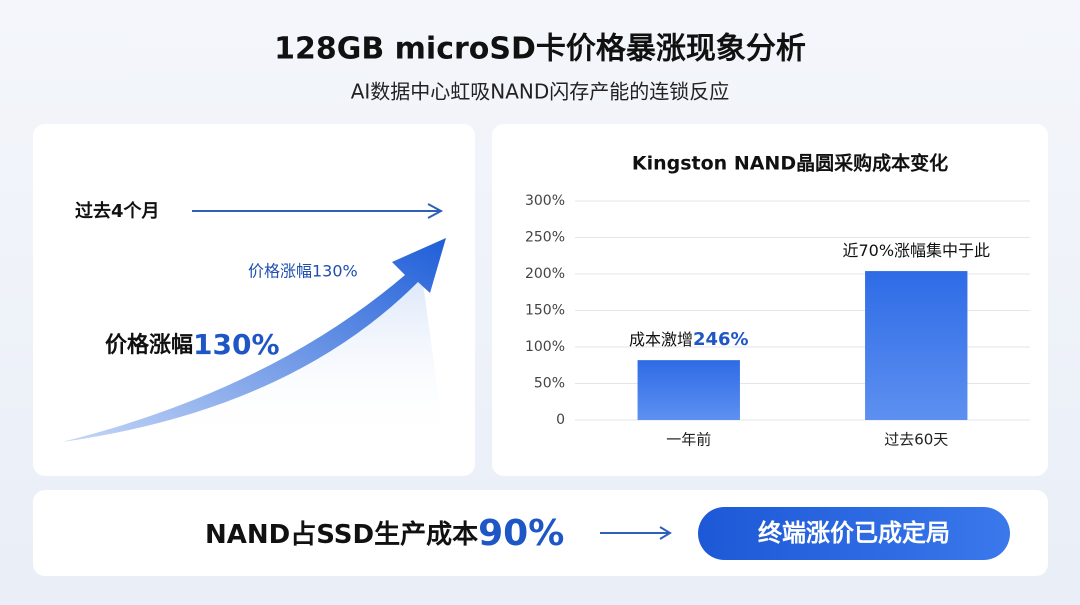  What do you see at coordinates (549, 384) in the screenshot?
I see `y-tick-label: 50%` at bounding box center [549, 384].